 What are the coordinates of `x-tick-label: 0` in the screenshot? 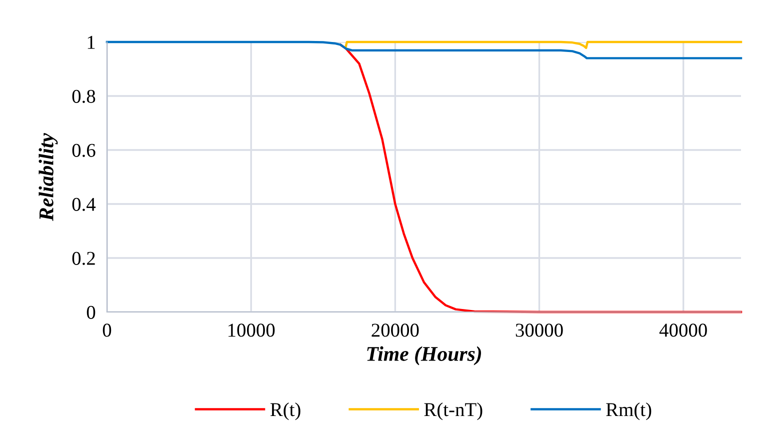 It's located at (107, 330).